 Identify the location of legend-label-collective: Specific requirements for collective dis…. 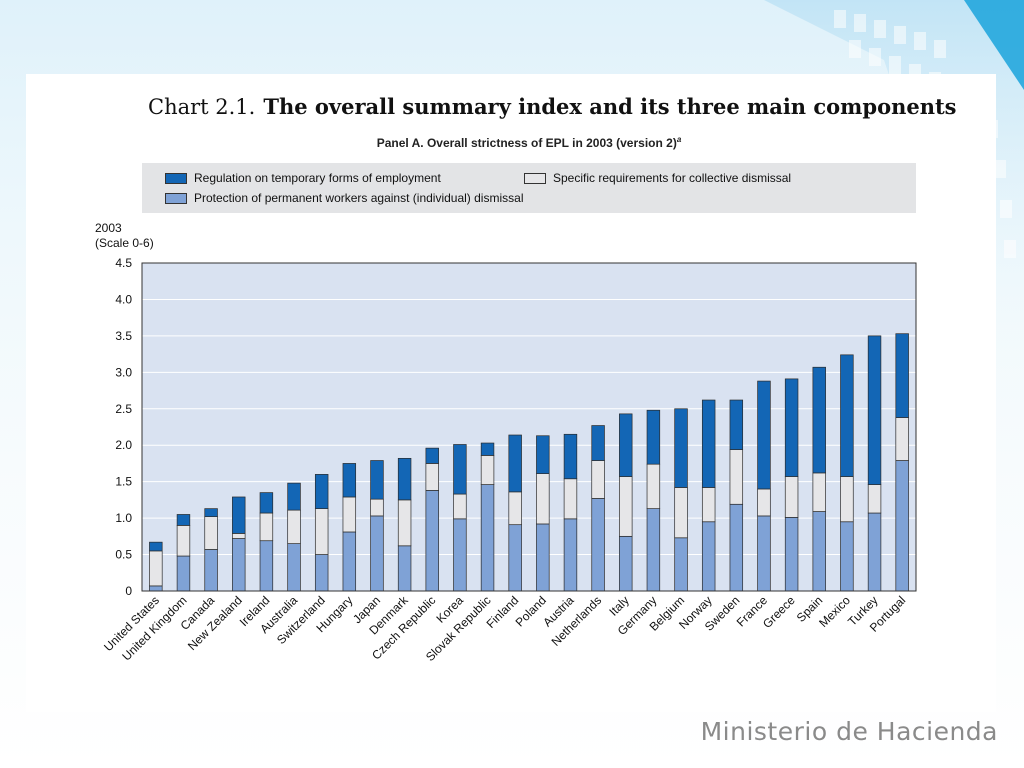
(672, 178).